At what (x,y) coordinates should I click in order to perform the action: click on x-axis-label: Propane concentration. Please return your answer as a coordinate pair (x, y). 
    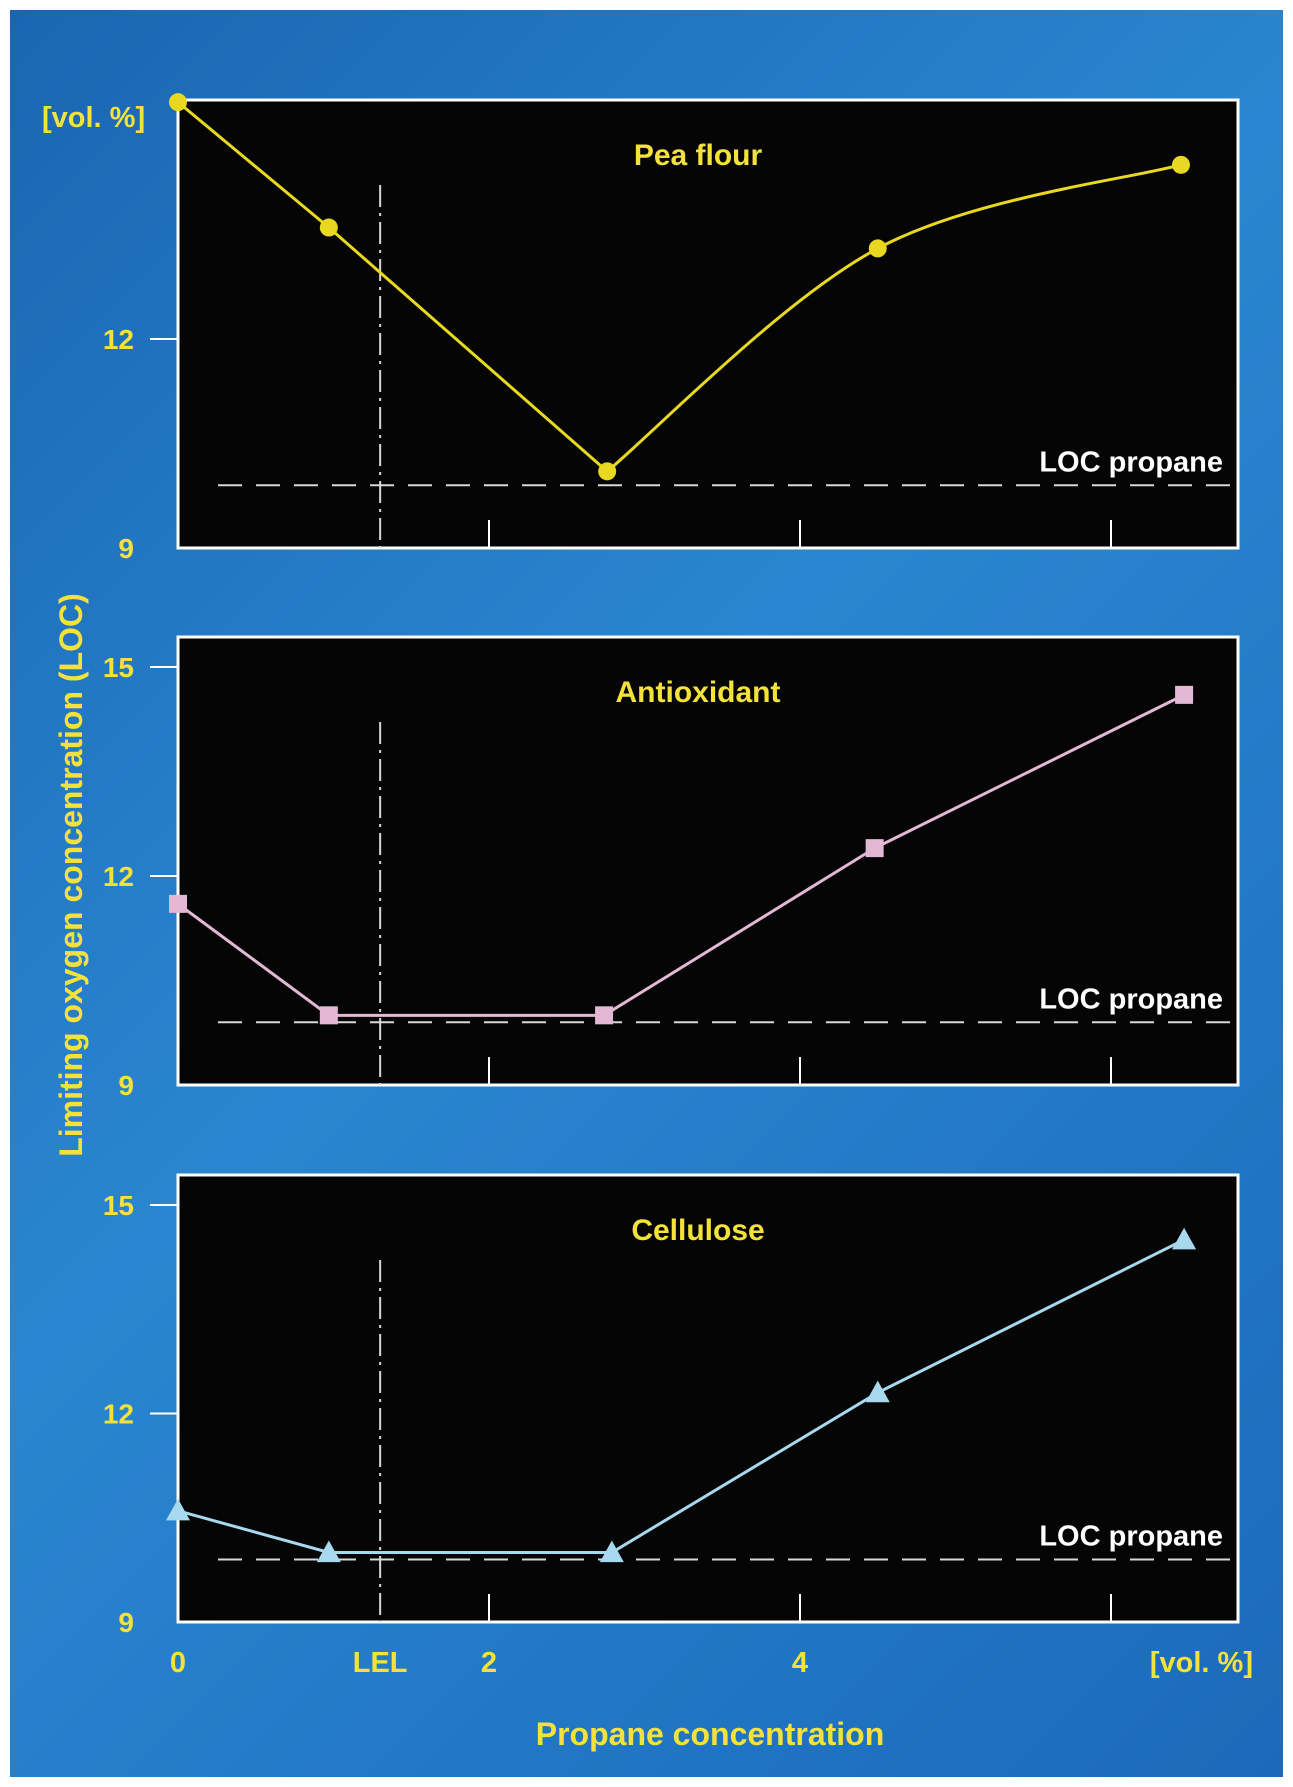
    Looking at the image, I should click on (710, 1734).